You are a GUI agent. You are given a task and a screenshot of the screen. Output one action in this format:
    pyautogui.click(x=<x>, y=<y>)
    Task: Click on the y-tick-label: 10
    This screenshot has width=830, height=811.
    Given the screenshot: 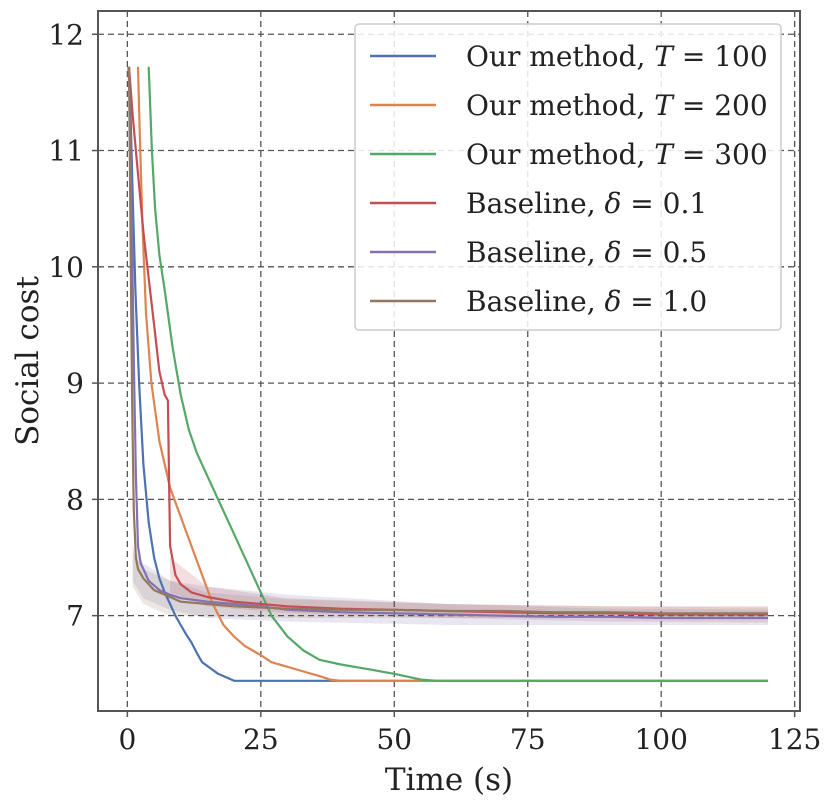 What is the action you would take?
    pyautogui.click(x=66, y=267)
    